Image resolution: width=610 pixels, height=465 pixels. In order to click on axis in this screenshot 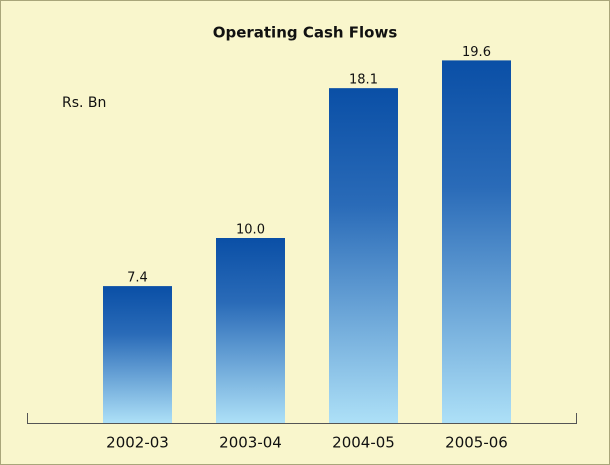, I will do `click(302, 418)`.